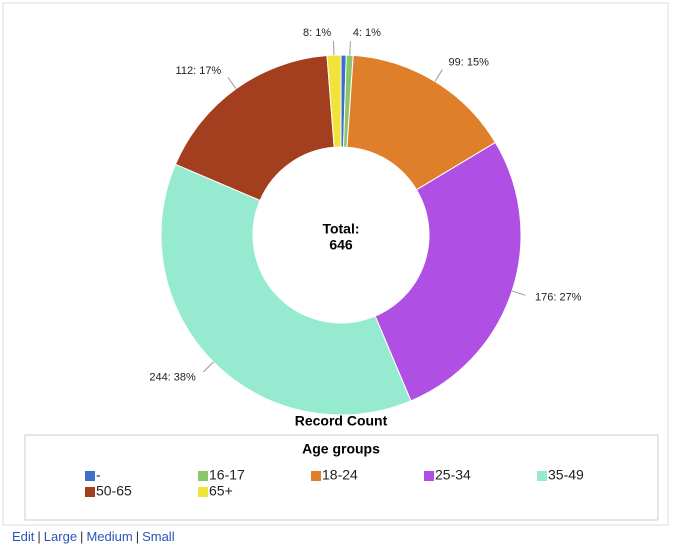 Image resolution: width=676 pixels, height=546 pixels. What do you see at coordinates (341, 245) in the screenshot?
I see `center-total: 646` at bounding box center [341, 245].